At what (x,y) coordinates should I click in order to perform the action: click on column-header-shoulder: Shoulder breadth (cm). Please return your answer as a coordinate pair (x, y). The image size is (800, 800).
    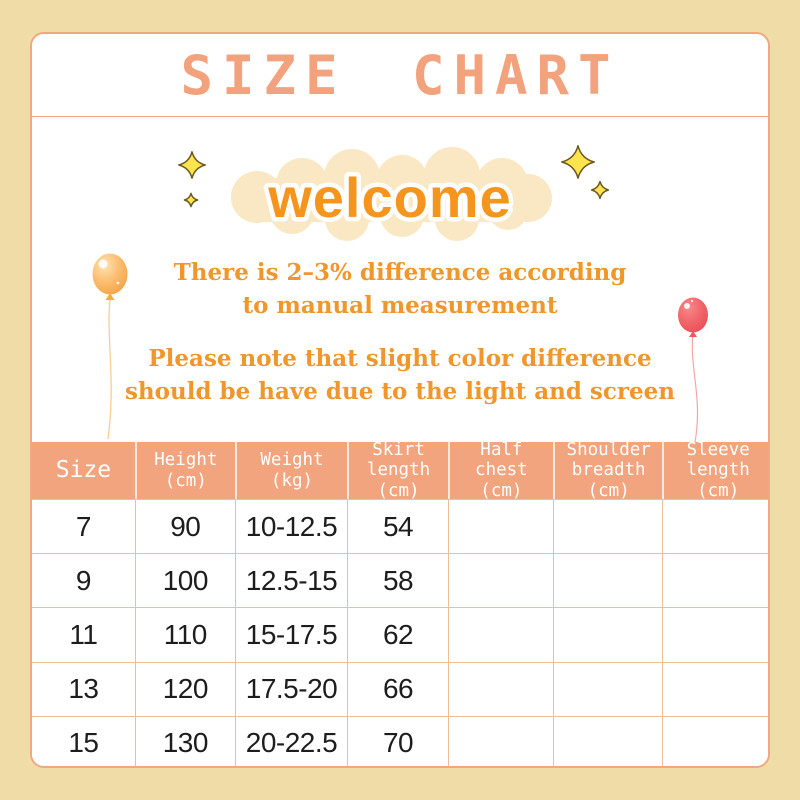
    Looking at the image, I should click on (607, 470).